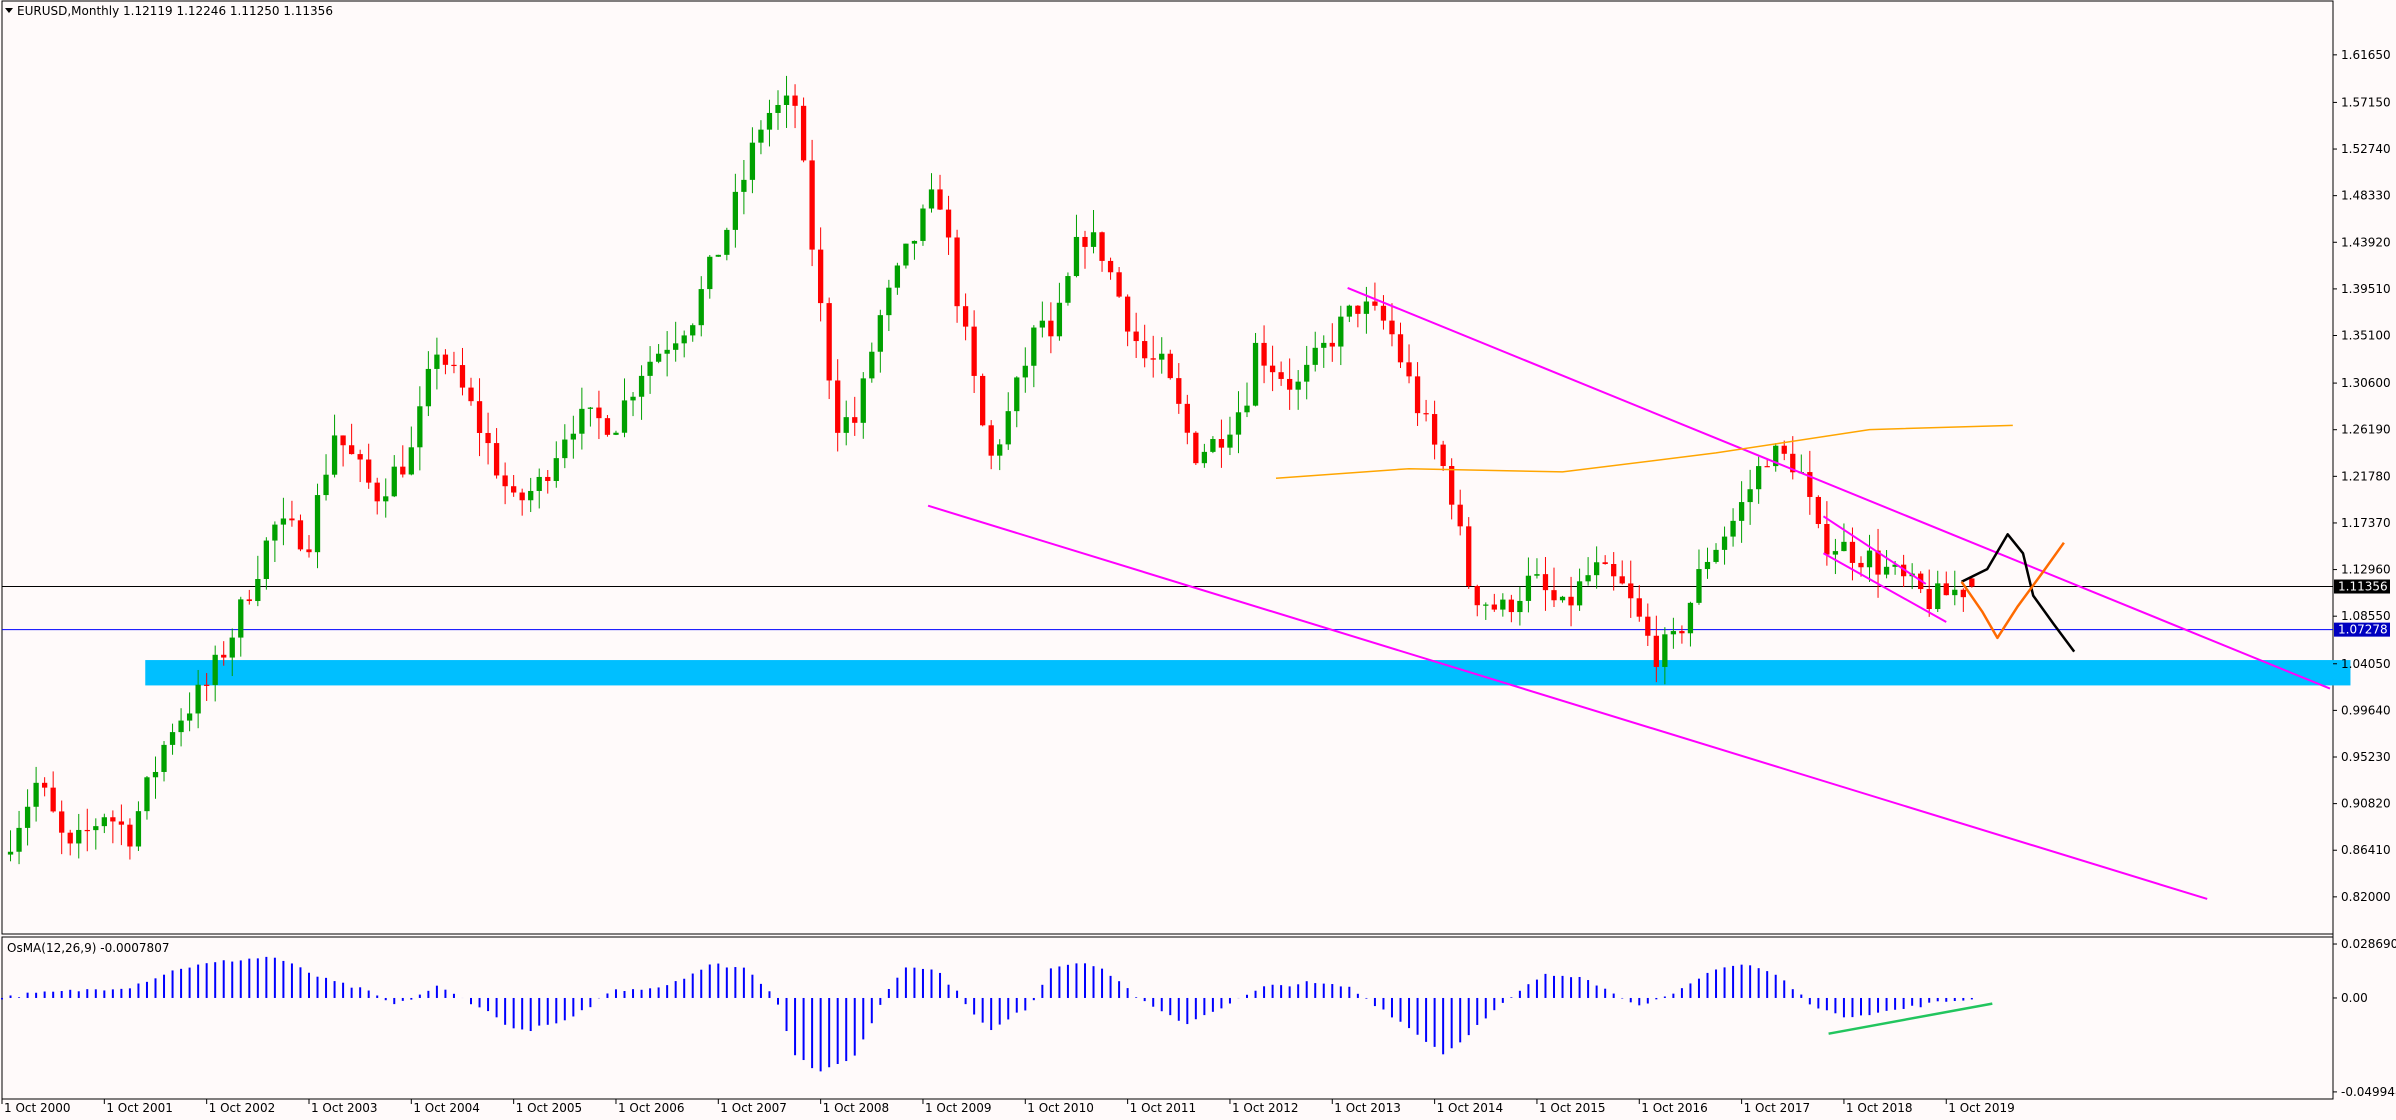  What do you see at coordinates (549, 1108) in the screenshot?
I see `time-tick-label: 1 Oct 2005` at bounding box center [549, 1108].